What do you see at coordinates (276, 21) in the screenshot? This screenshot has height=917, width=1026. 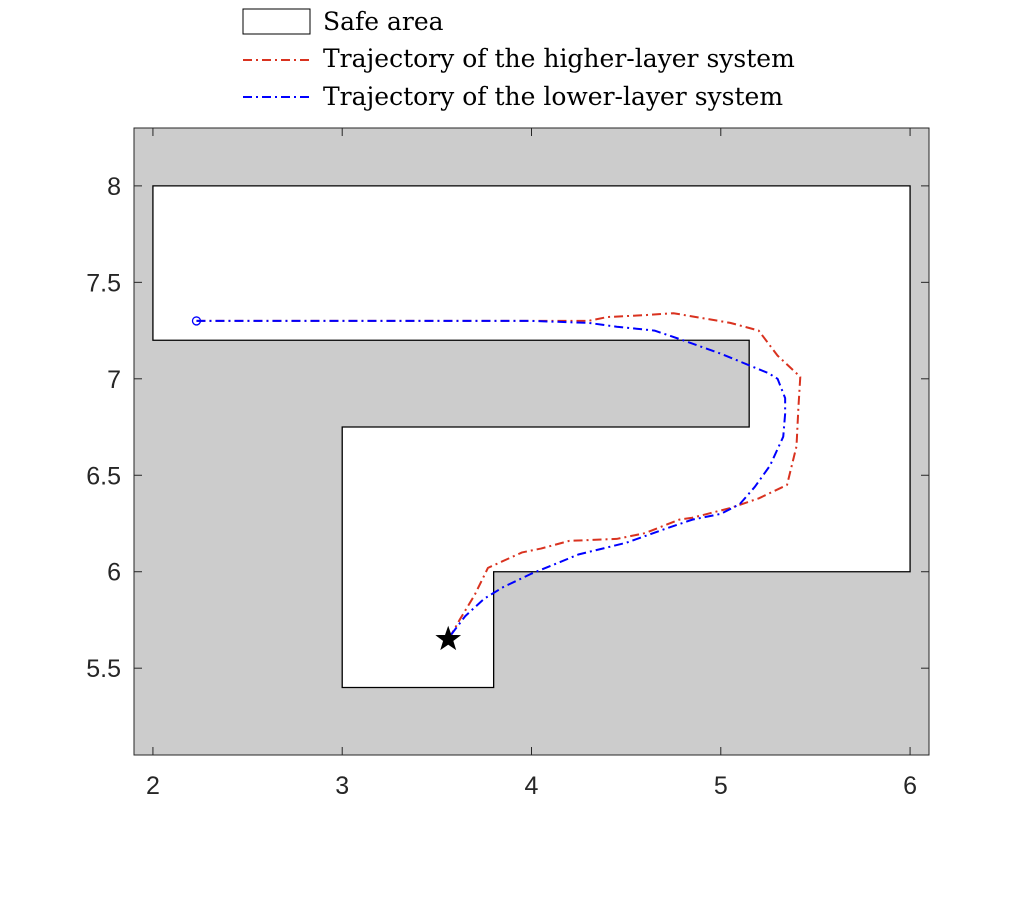 I see `legend-swatch-safe-area` at bounding box center [276, 21].